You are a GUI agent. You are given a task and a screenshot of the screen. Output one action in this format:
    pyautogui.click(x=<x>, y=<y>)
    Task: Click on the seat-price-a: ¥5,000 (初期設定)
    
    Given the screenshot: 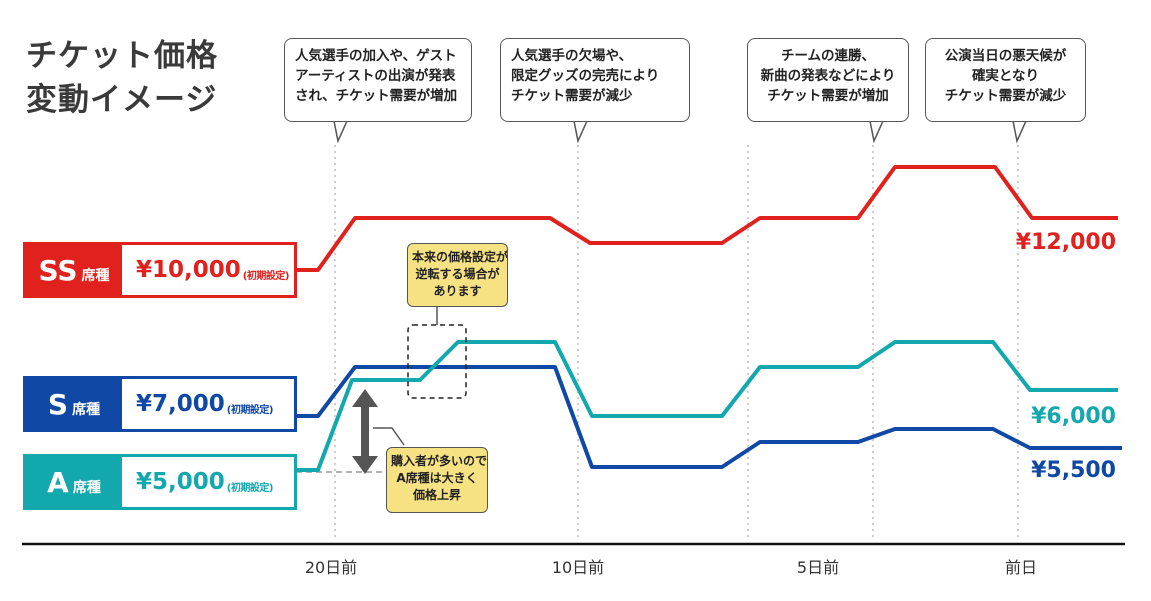 What is the action you would take?
    pyautogui.click(x=204, y=482)
    